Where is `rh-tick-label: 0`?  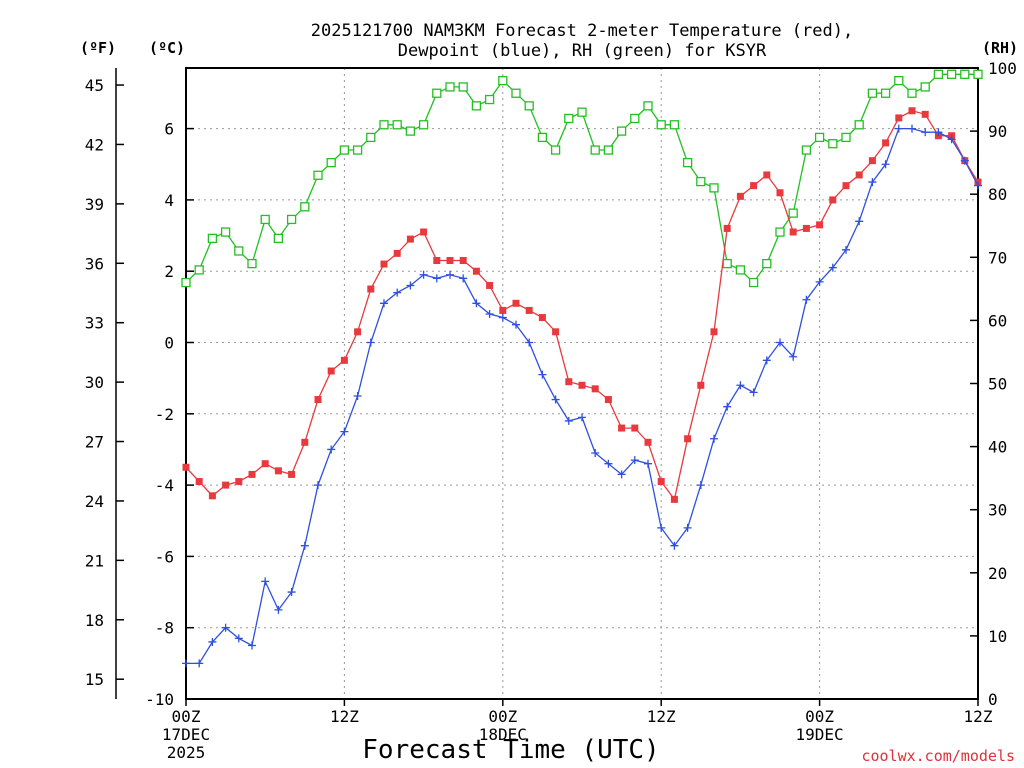 rh-tick-label: 0 is located at coordinates (993, 699).